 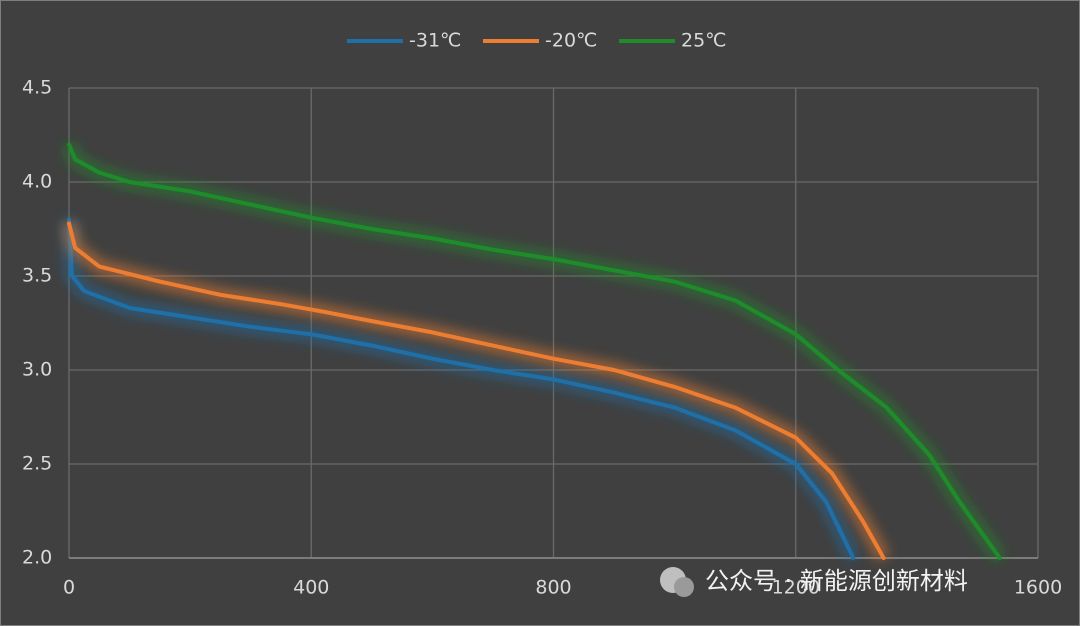 What do you see at coordinates (37, 558) in the screenshot?
I see `y-tick-label: 2.0` at bounding box center [37, 558].